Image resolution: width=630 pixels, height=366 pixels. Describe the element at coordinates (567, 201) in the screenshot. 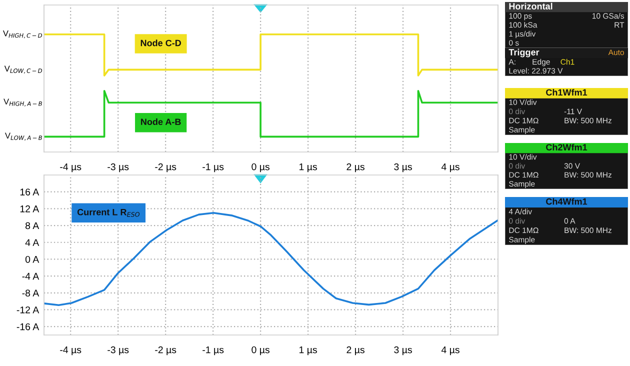

I see `text: Ch4Wfm1` at that location.